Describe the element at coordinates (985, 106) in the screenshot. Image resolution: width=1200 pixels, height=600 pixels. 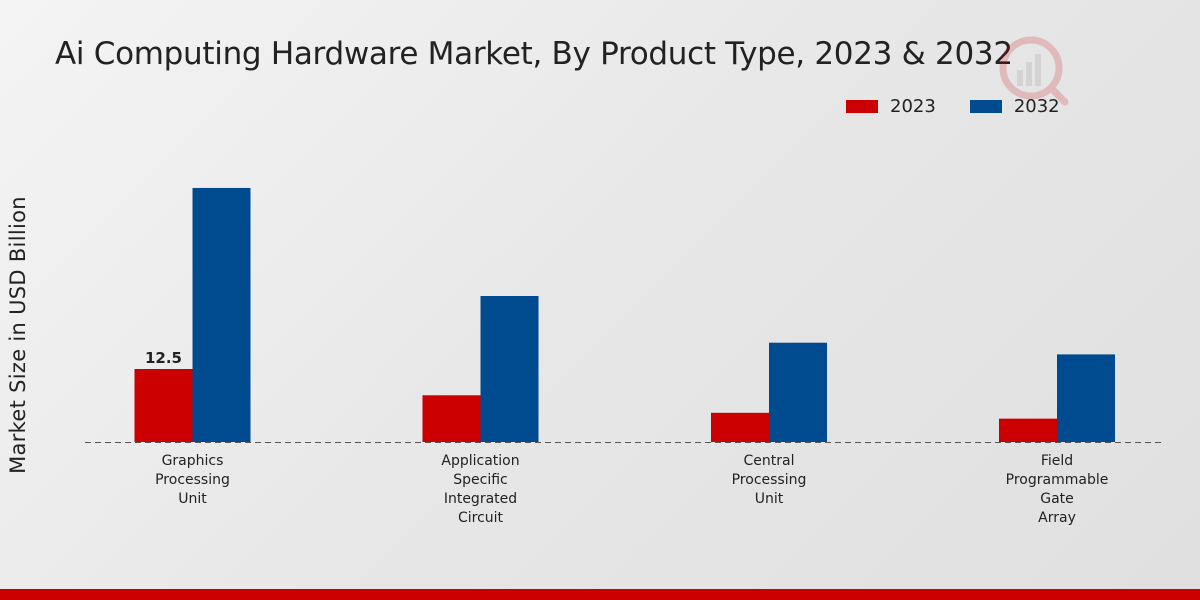
I see `legend-swatch-2032` at that location.